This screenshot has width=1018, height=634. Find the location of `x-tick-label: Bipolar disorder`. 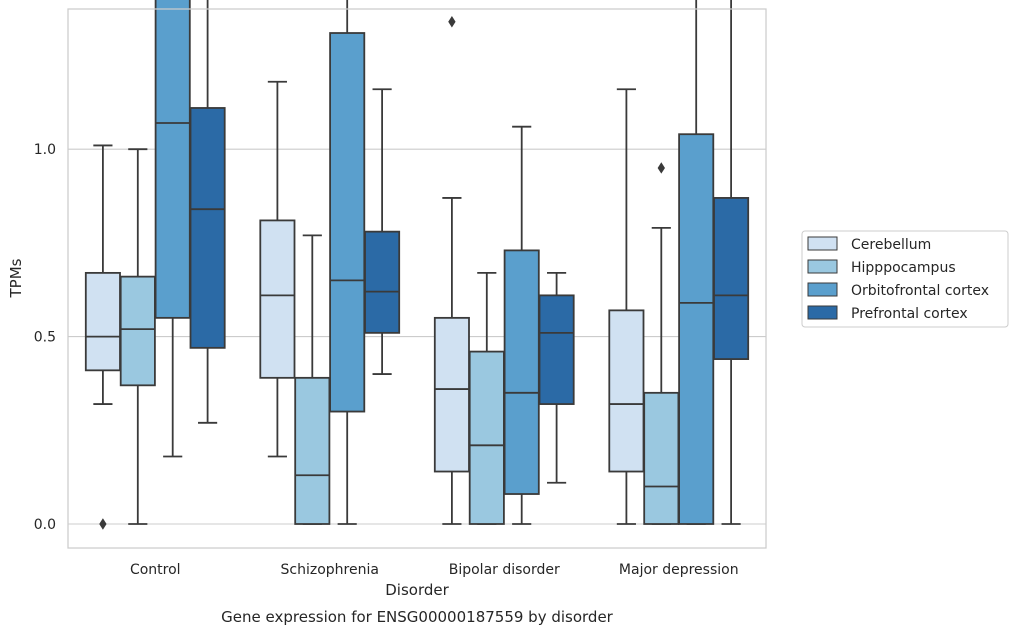

x-tick-label: Bipolar disorder is located at coordinates (504, 570).